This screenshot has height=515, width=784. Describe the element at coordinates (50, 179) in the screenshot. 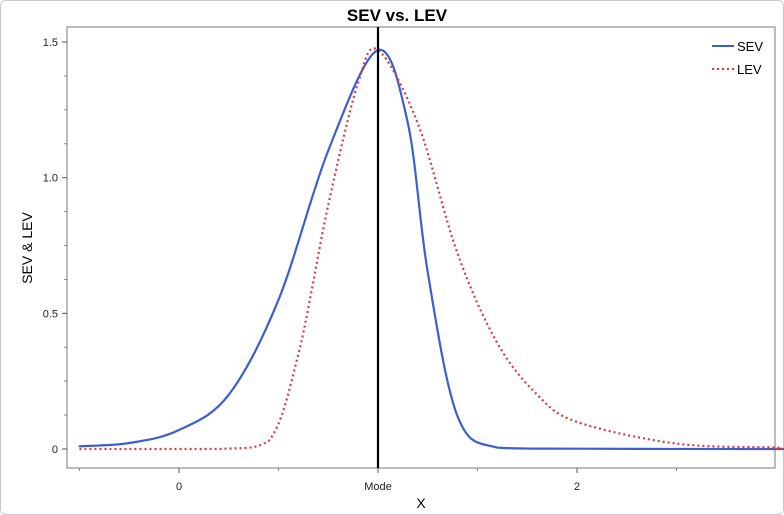

I see `y-tick-label-2: 1.0` at that location.